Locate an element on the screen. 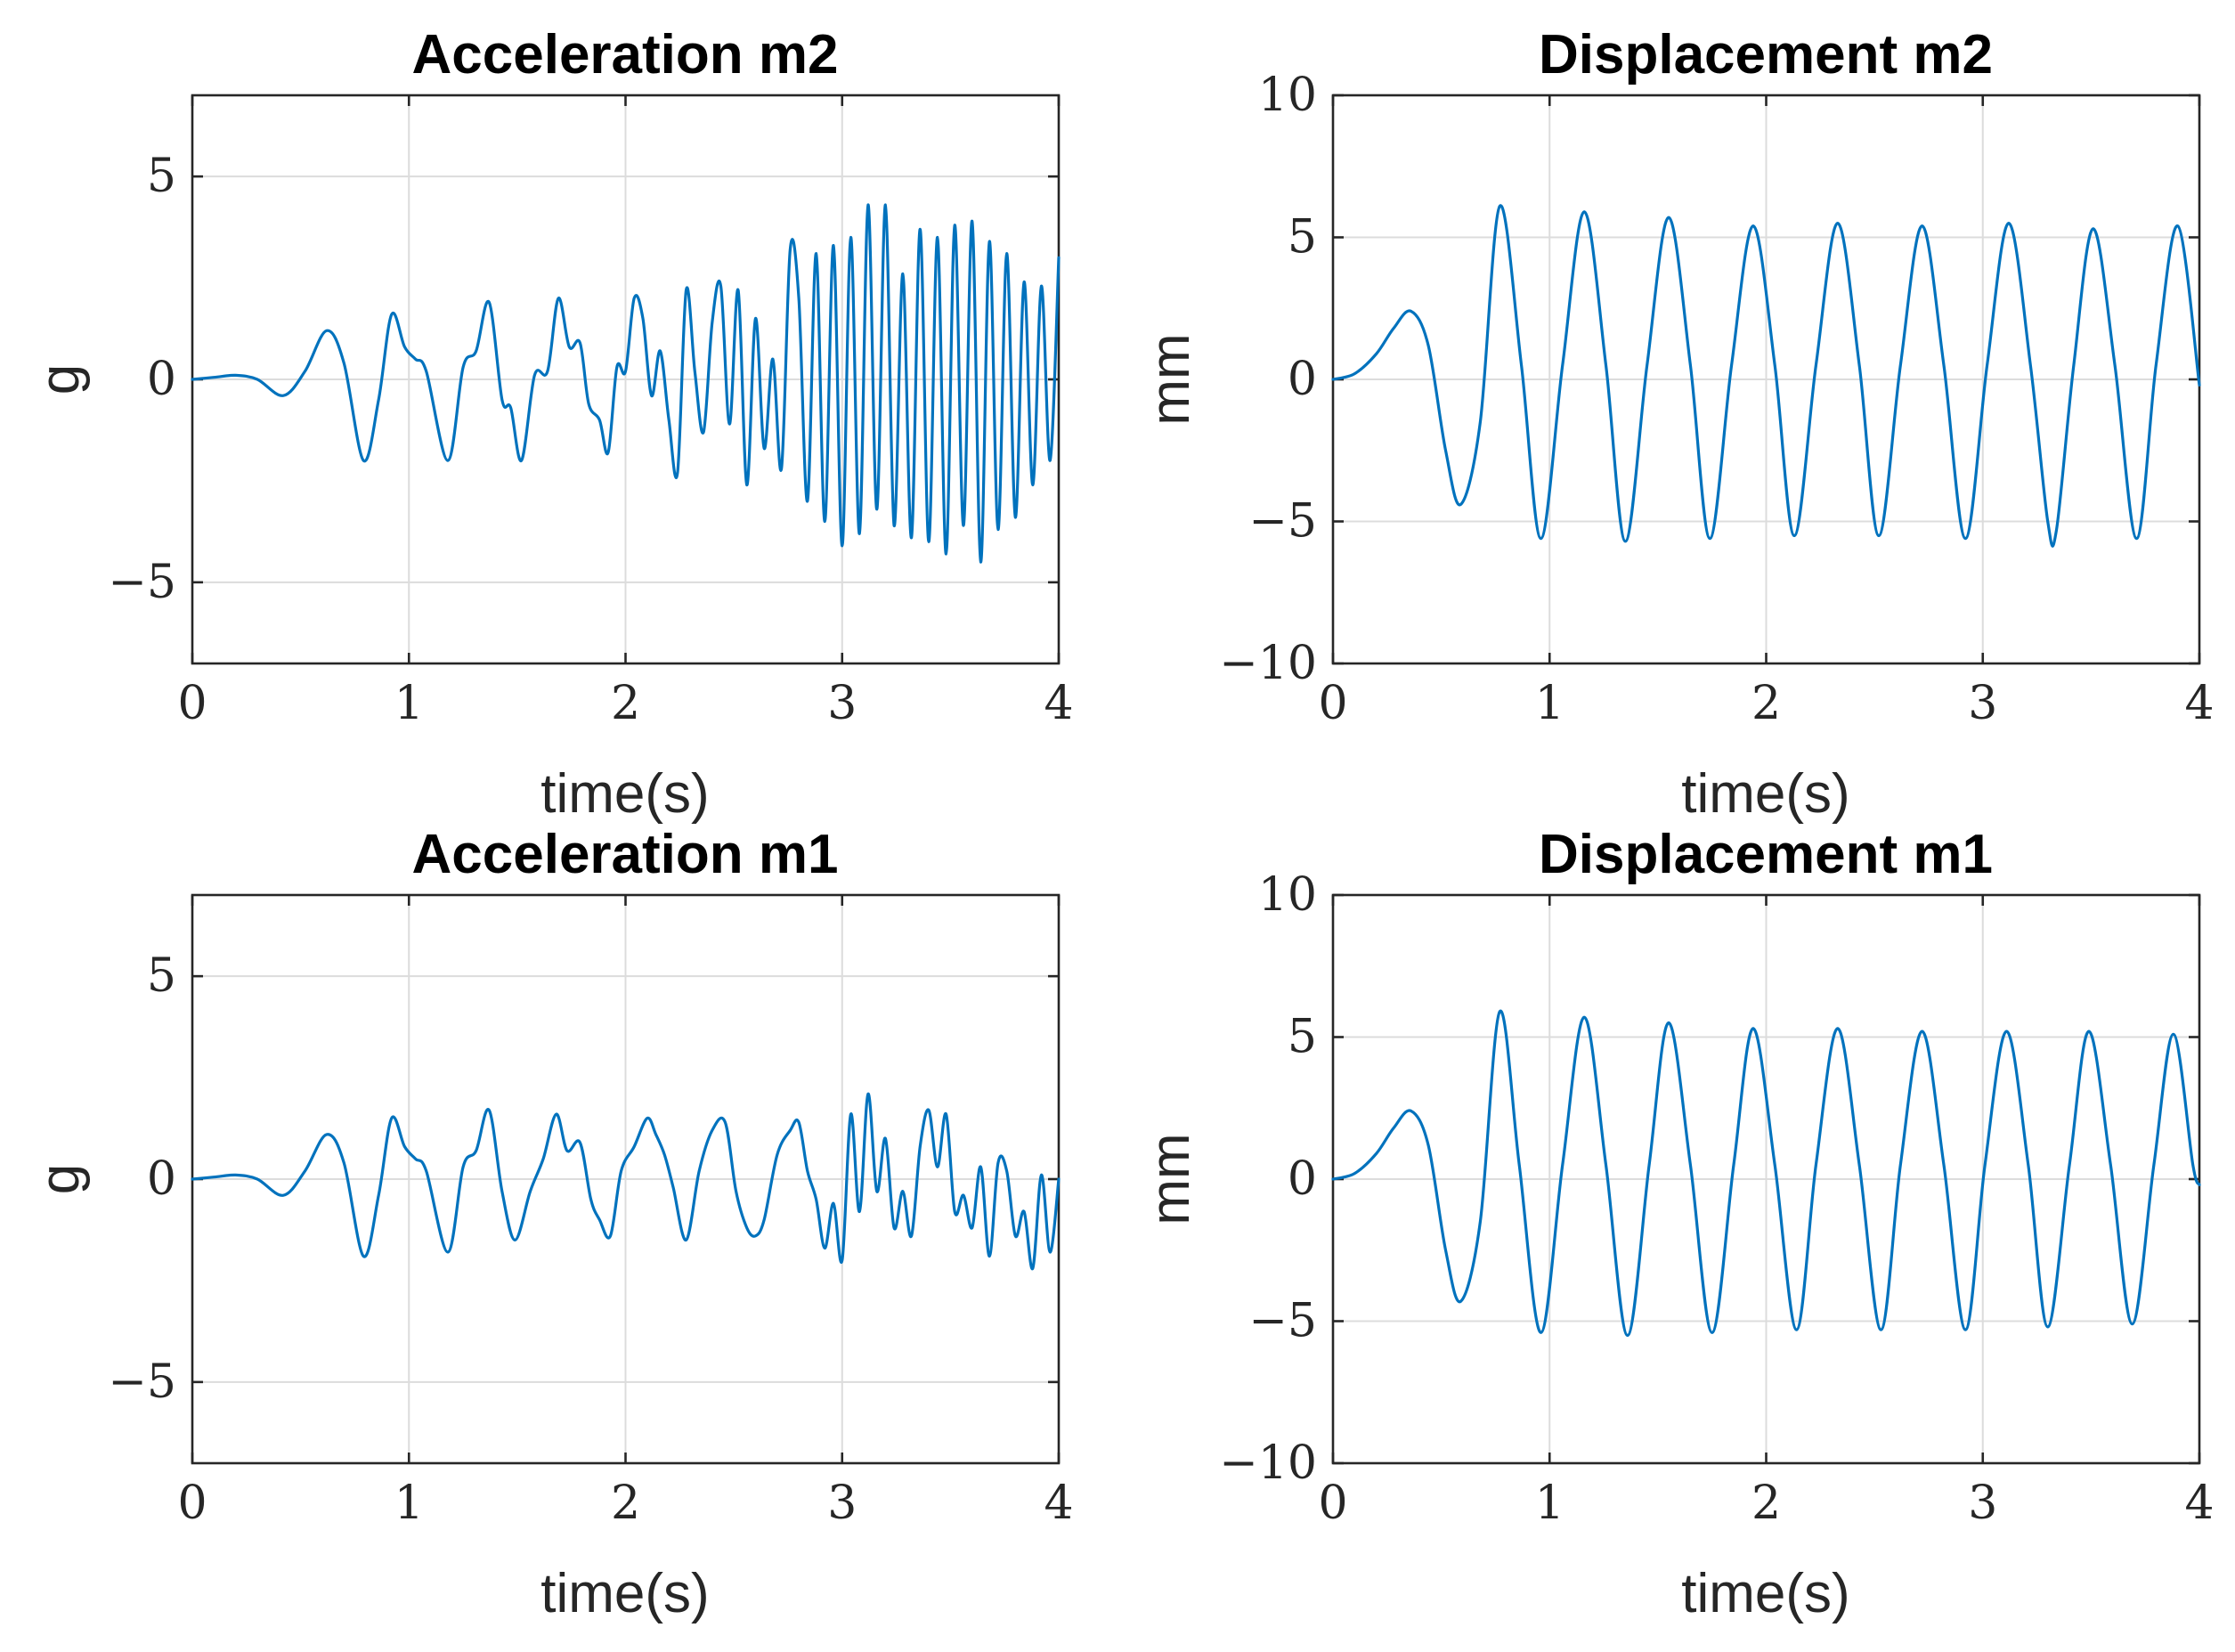  chart-title: Displacement m1 is located at coordinates (1766, 854).